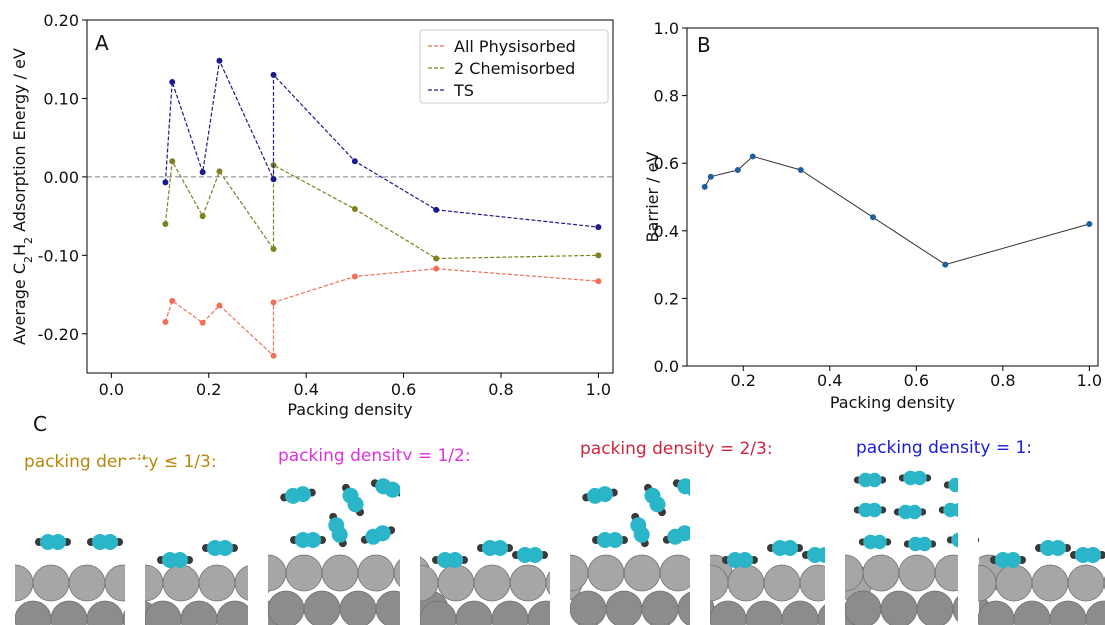  I want to click on y-tick-label: -0.20, so click(58, 334).